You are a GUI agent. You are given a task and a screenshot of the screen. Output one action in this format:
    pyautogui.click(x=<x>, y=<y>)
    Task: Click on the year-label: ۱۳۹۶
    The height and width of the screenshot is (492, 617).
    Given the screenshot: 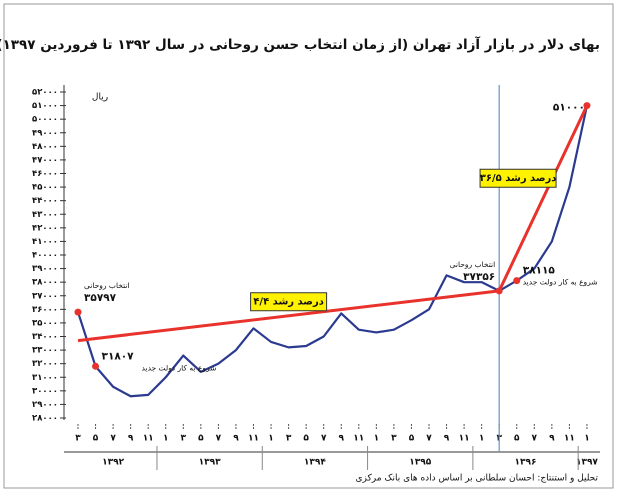 What is the action you would take?
    pyautogui.click(x=526, y=463)
    